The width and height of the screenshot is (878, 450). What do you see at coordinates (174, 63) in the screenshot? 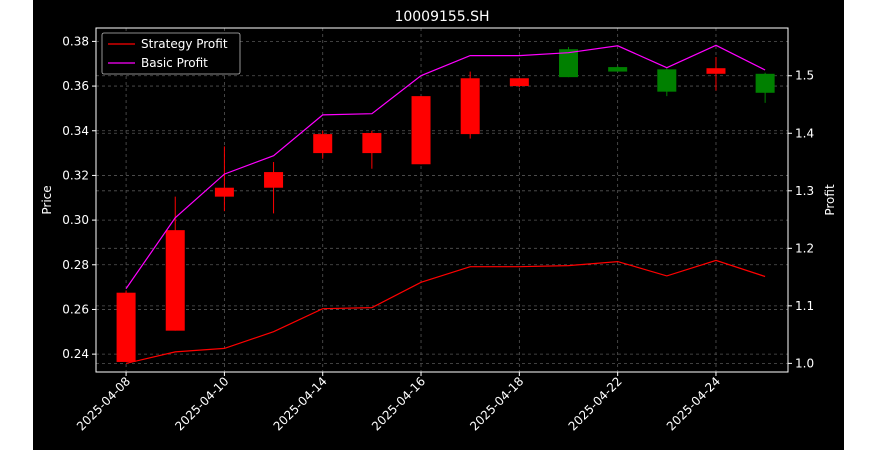
I see `legend-label-basic: Basic Profit` at bounding box center [174, 63].